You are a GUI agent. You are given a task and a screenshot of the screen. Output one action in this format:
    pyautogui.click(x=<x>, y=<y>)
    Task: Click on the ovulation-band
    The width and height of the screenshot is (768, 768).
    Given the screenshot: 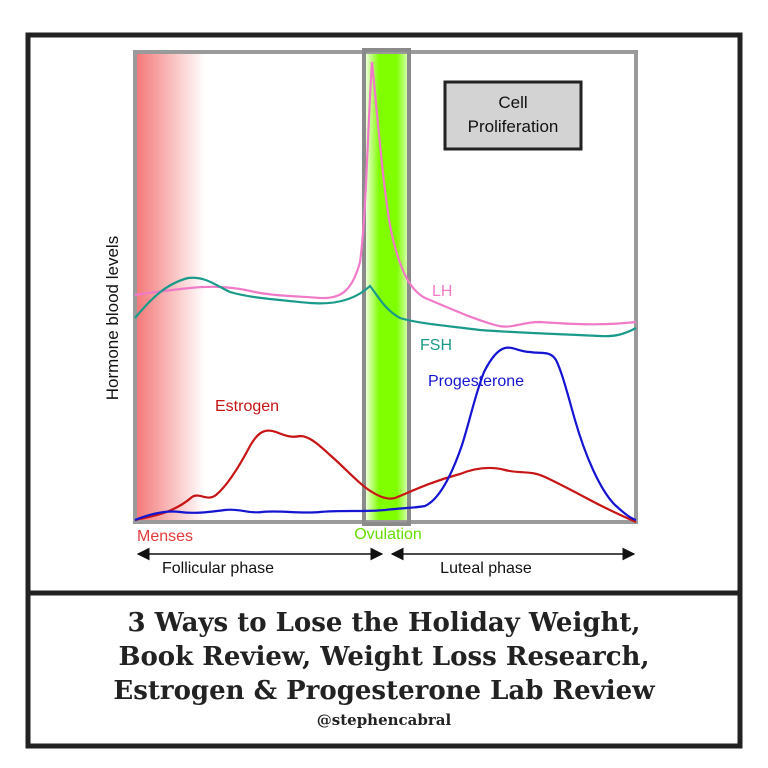 What is the action you would take?
    pyautogui.click(x=388, y=286)
    